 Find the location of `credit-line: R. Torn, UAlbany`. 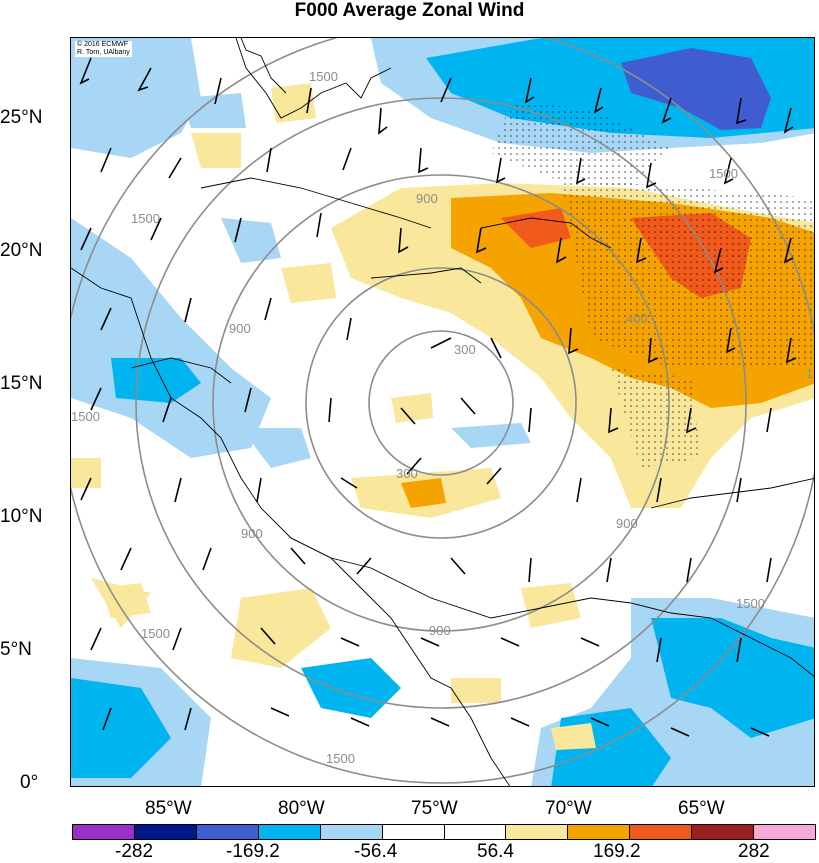

credit-line: R. Torn, UAlbany is located at coordinates (103, 52).